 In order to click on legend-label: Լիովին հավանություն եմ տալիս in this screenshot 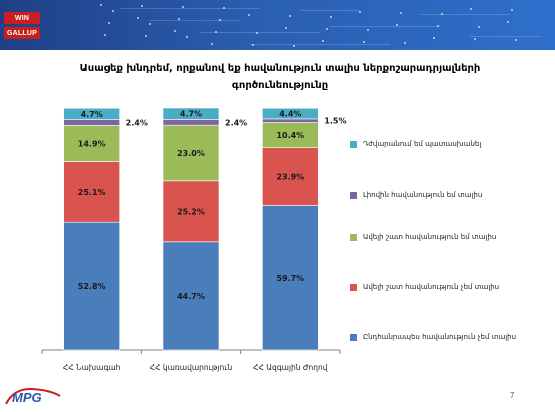, I will do `click(423, 195)`.